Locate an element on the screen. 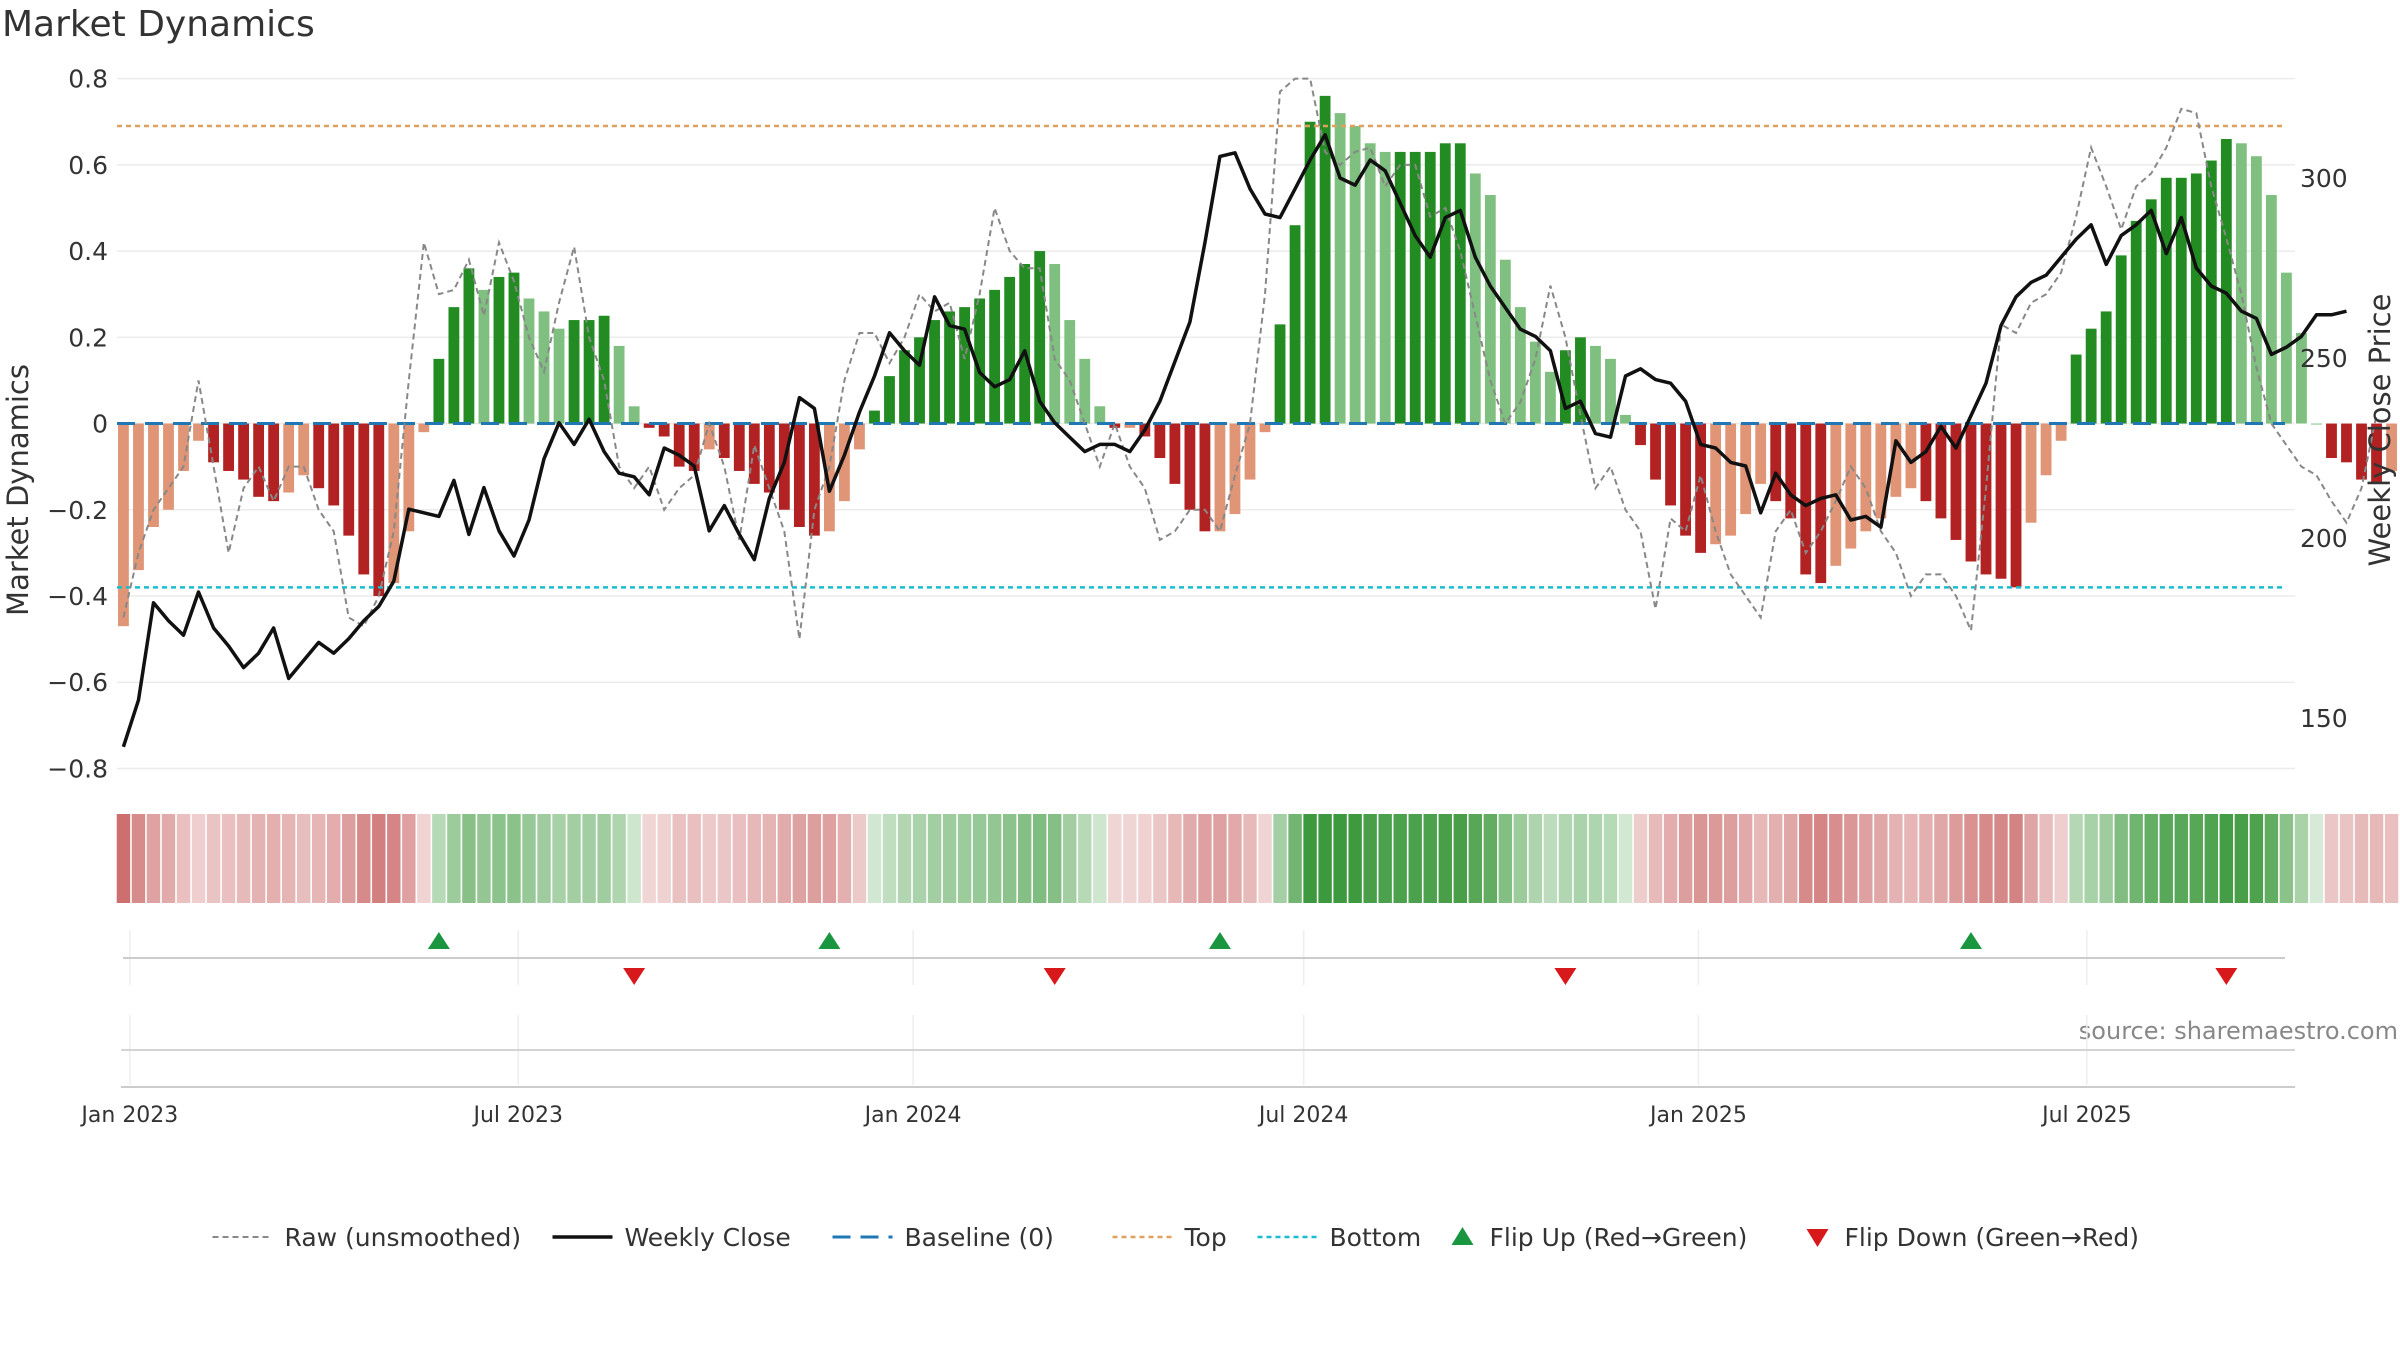  x-tick-label: Jul 2024 is located at coordinates (1303, 1115).